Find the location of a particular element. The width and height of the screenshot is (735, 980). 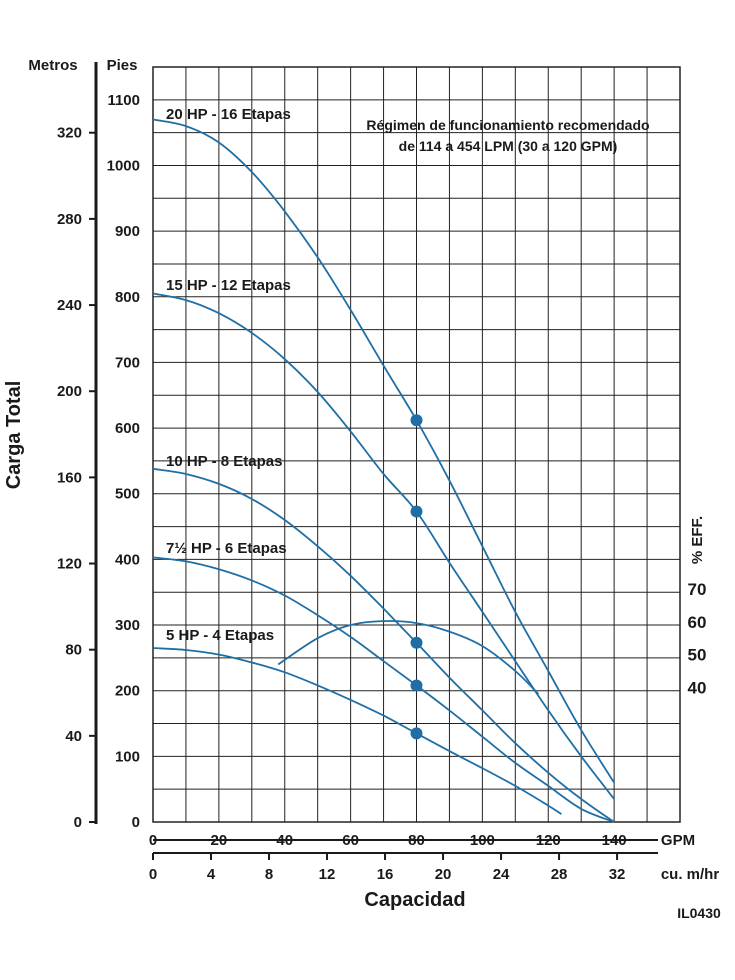

meter-tick-label: 320 is located at coordinates (69, 133).